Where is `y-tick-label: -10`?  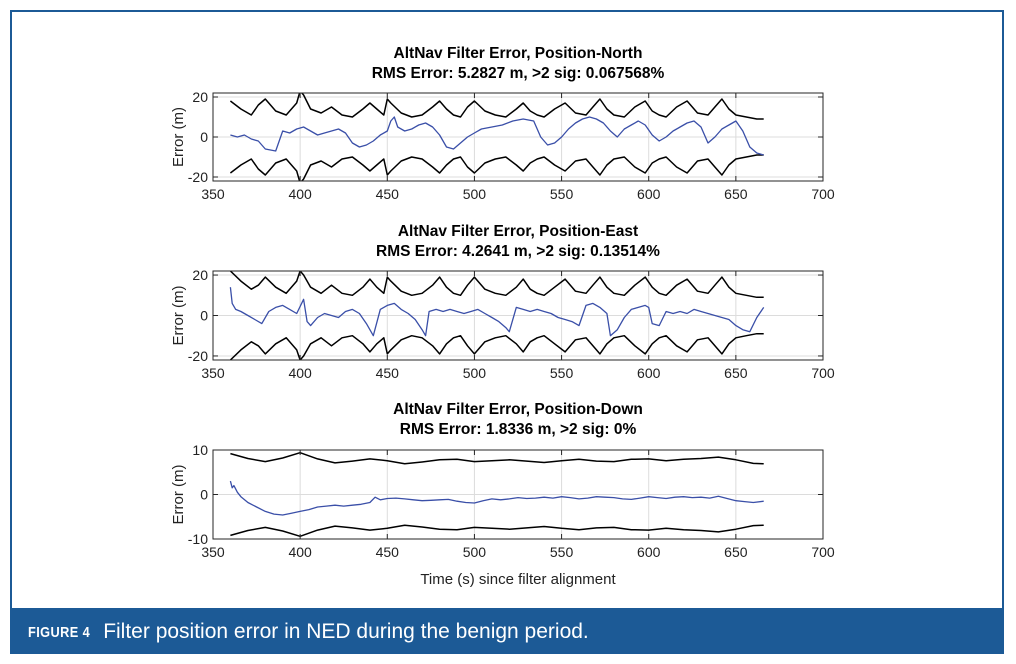
y-tick-label: -10 is located at coordinates (198, 539).